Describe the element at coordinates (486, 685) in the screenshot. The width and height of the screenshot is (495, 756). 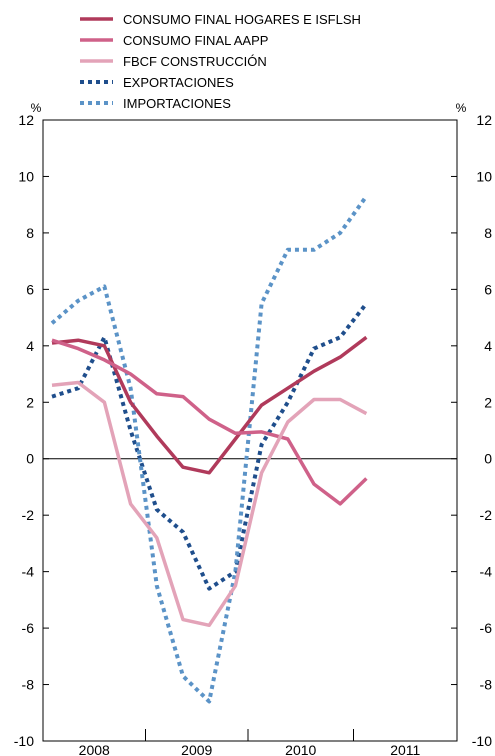
I see `y-tick-label-right: -8` at that location.